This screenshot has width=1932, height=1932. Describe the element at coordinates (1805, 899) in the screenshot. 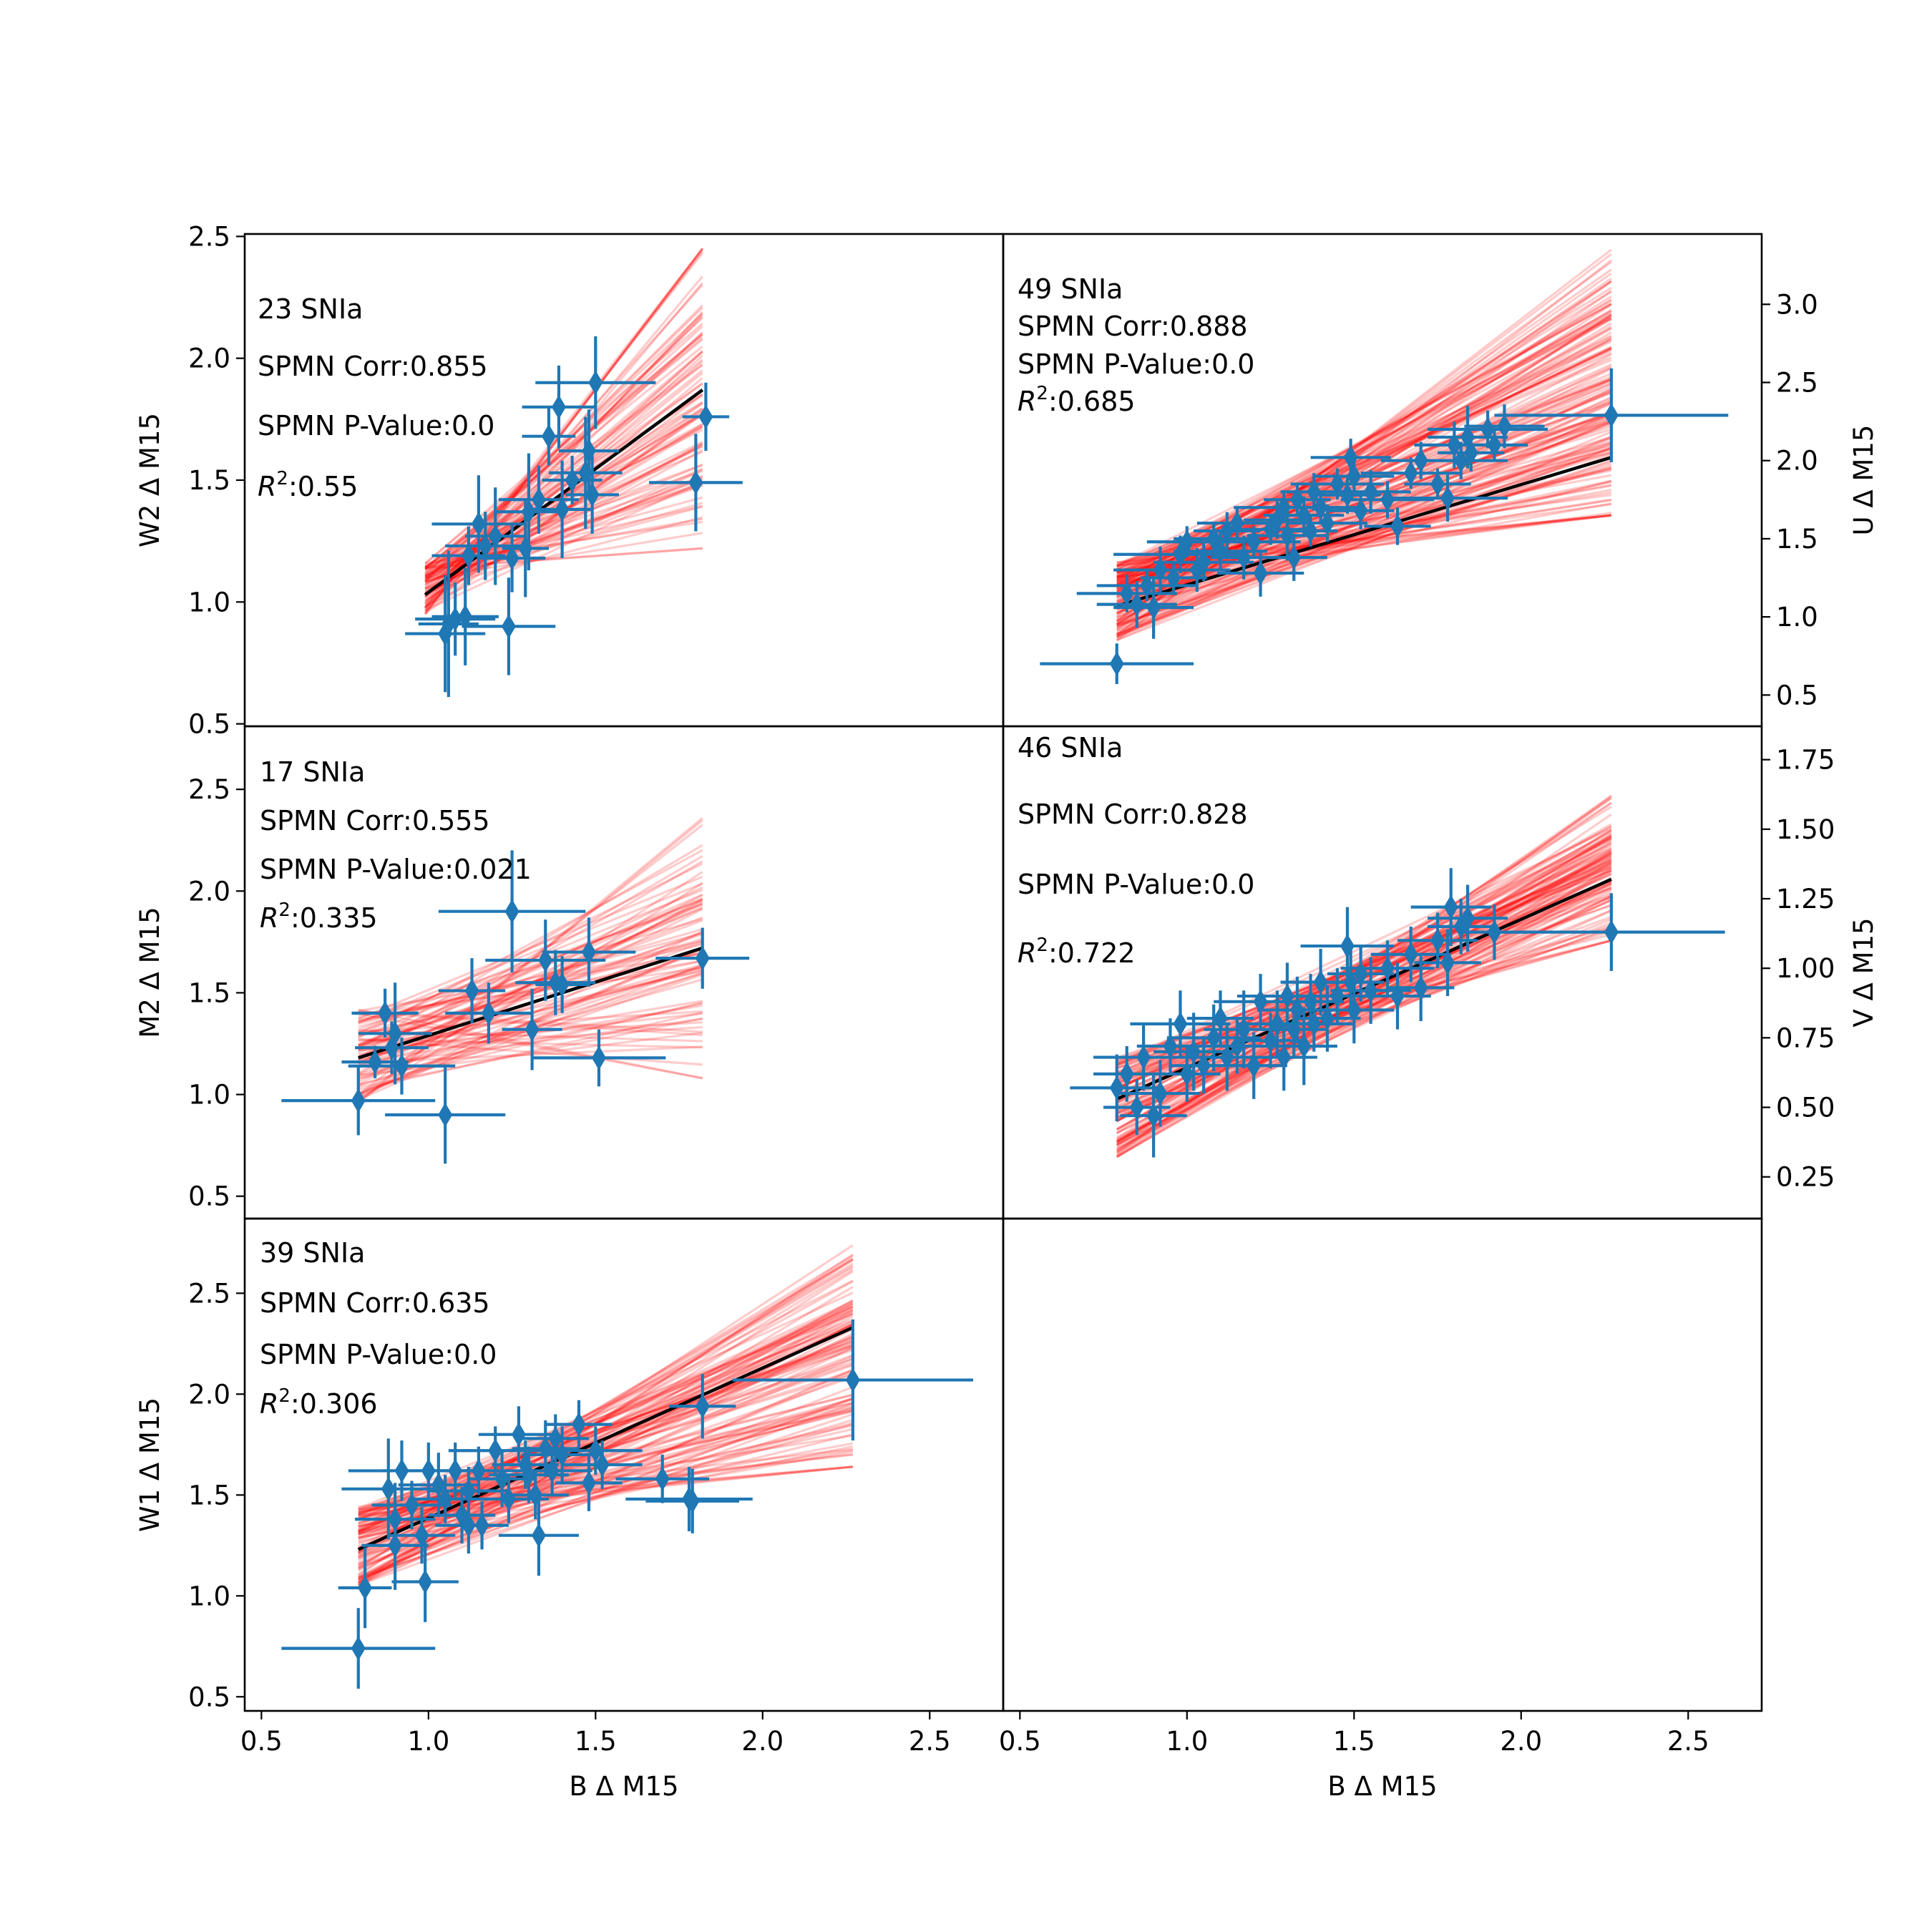

I see `y-tick-label: 1.25` at that location.